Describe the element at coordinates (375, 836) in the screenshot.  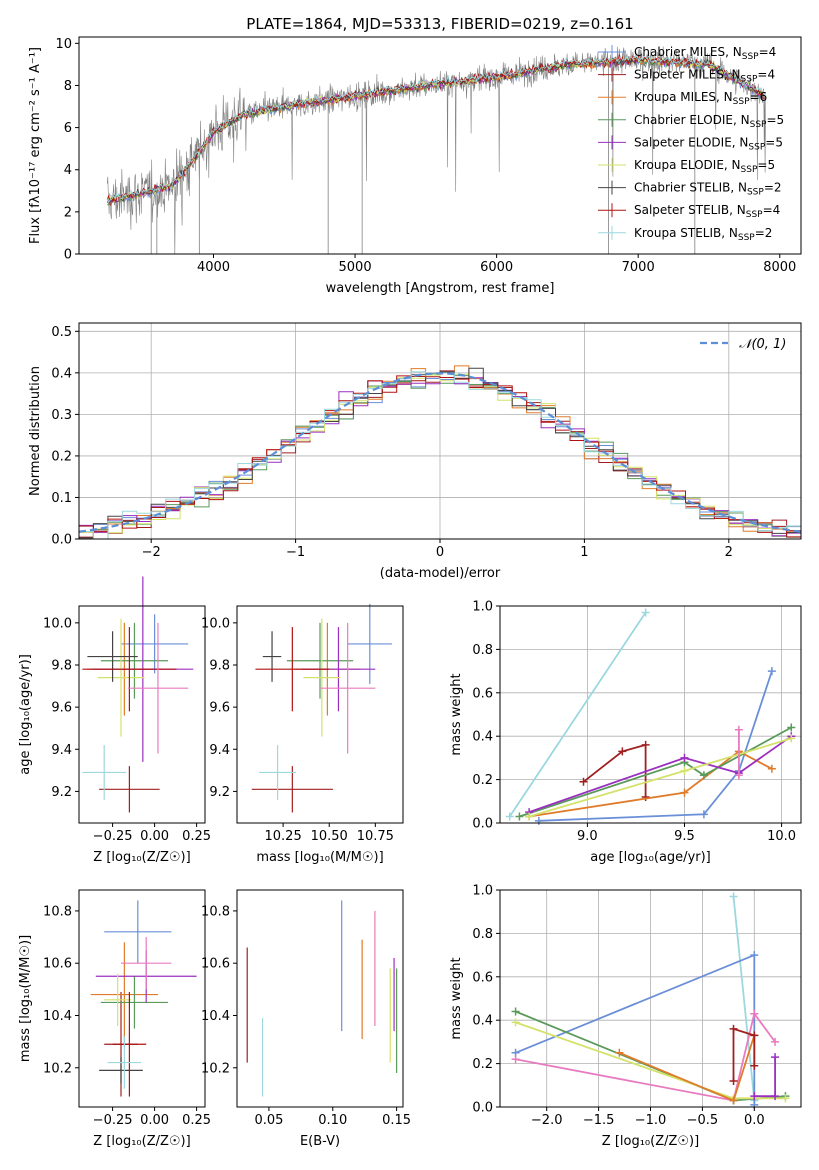
I see `x-tick-label: 10.75` at that location.